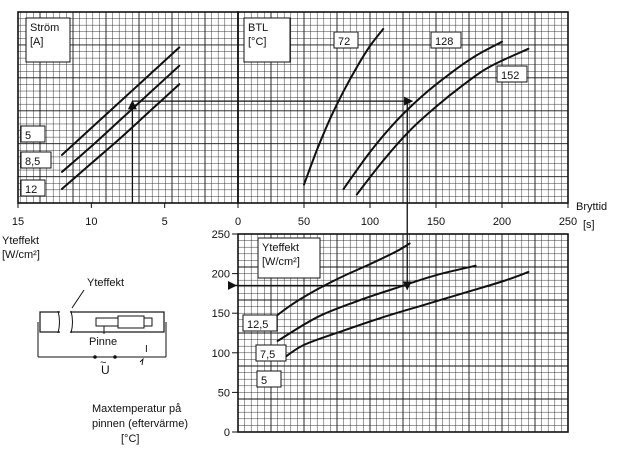 This screenshot has width=618, height=453. I want to click on time-x-tick-label: 150, so click(436, 222).